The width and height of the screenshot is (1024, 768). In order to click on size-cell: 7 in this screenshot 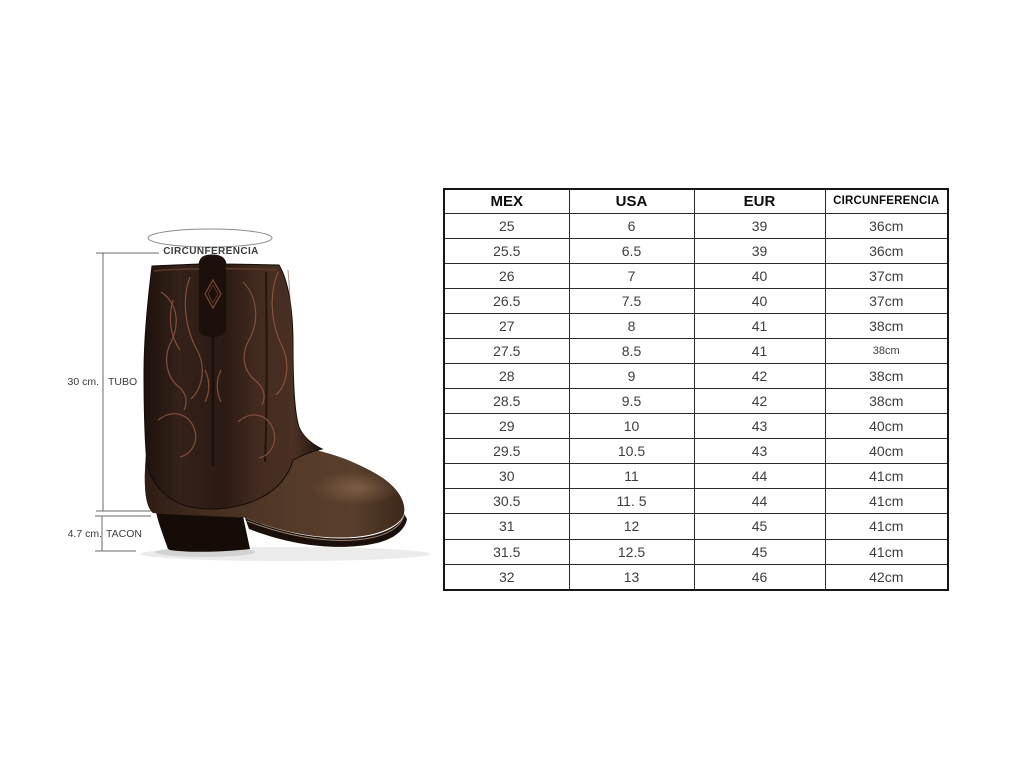, I will do `click(631, 275)`.